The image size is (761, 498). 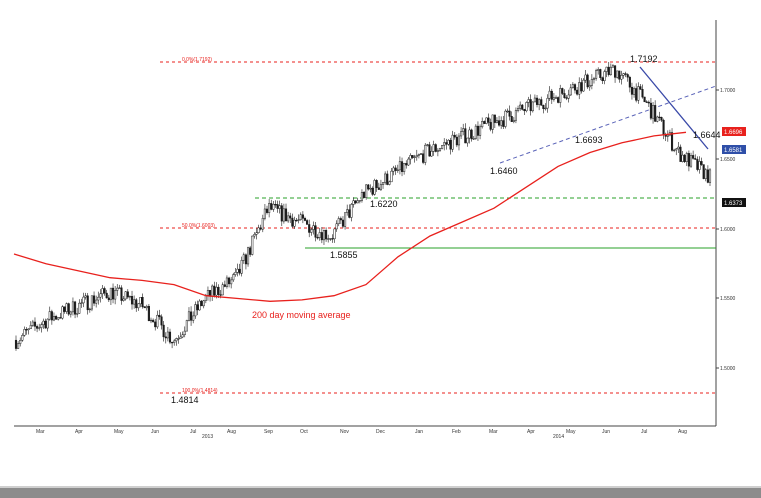 I want to click on year-label-2014: 2014, so click(x=558, y=437).